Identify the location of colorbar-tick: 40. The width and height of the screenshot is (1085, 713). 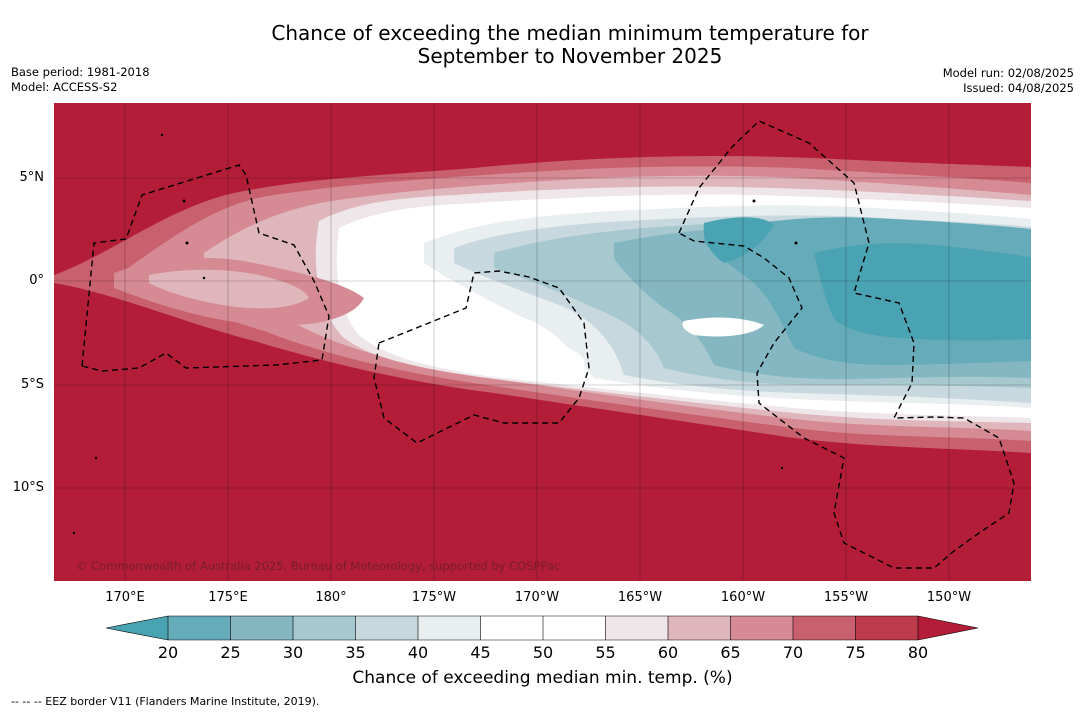
(418, 652).